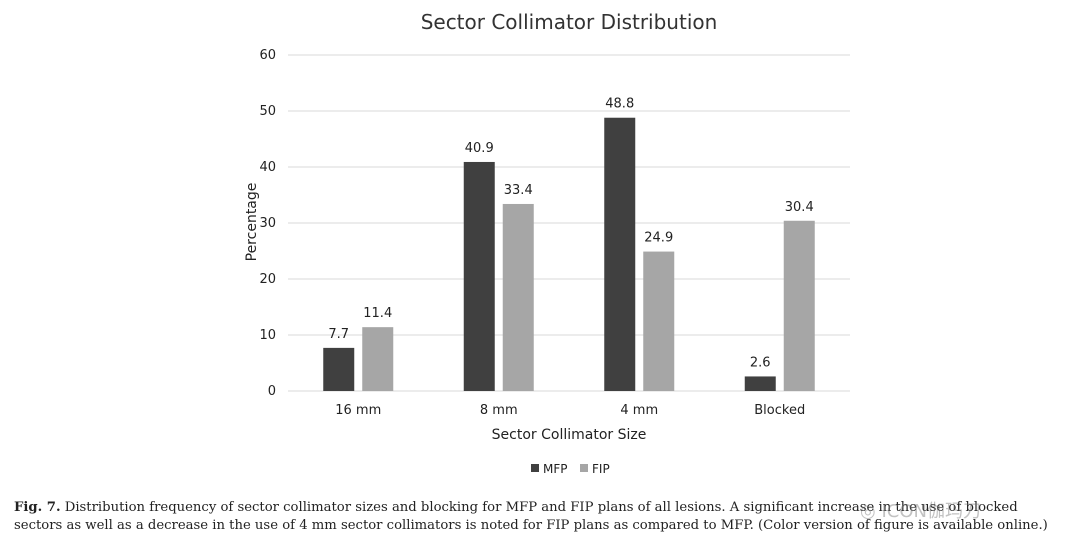 This screenshot has width=1080, height=557. Describe the element at coordinates (584, 468) in the screenshot. I see `legend-swatch-fip` at that location.